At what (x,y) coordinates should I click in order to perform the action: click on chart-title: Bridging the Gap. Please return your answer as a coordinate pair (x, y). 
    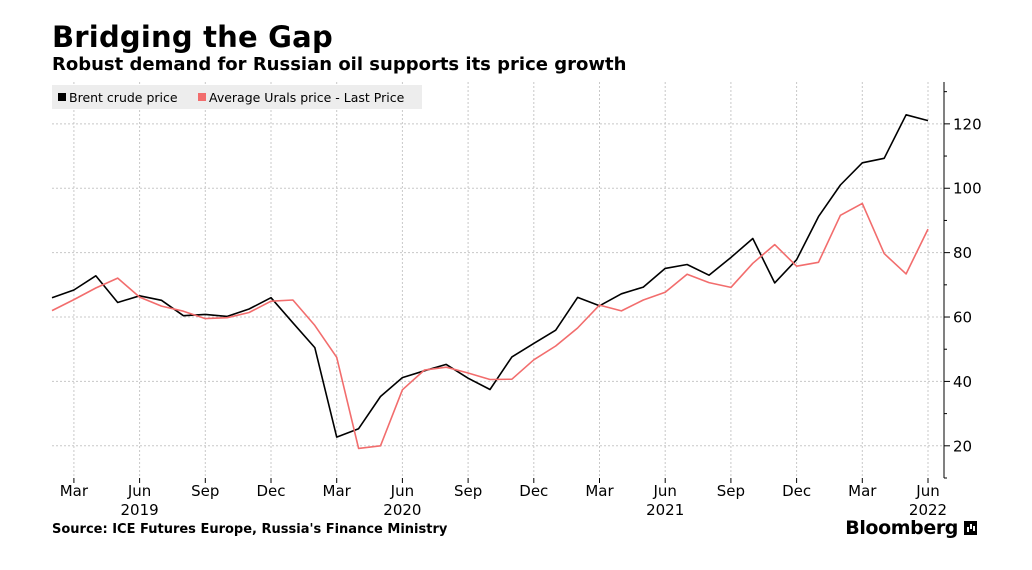
    Looking at the image, I should click on (192, 37).